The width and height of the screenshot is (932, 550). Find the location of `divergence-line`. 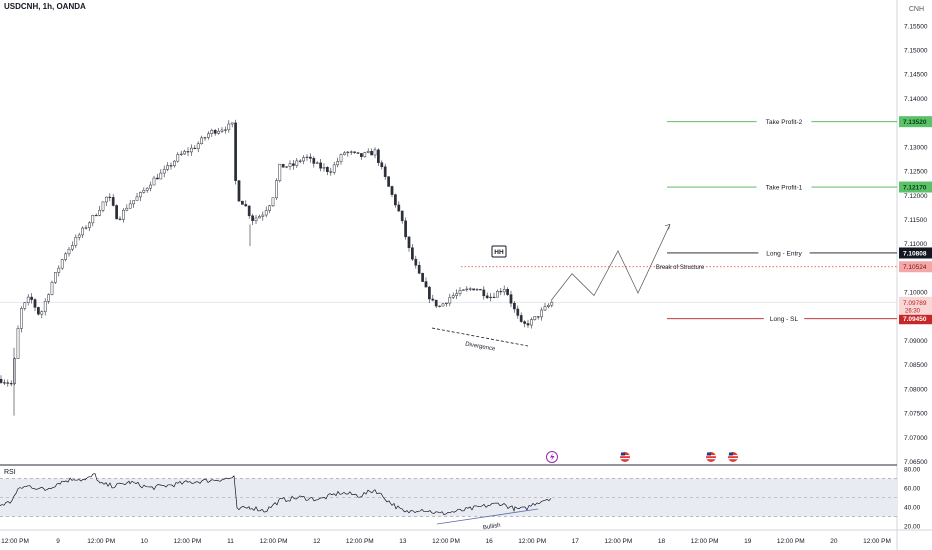

divergence-line is located at coordinates (480, 337).